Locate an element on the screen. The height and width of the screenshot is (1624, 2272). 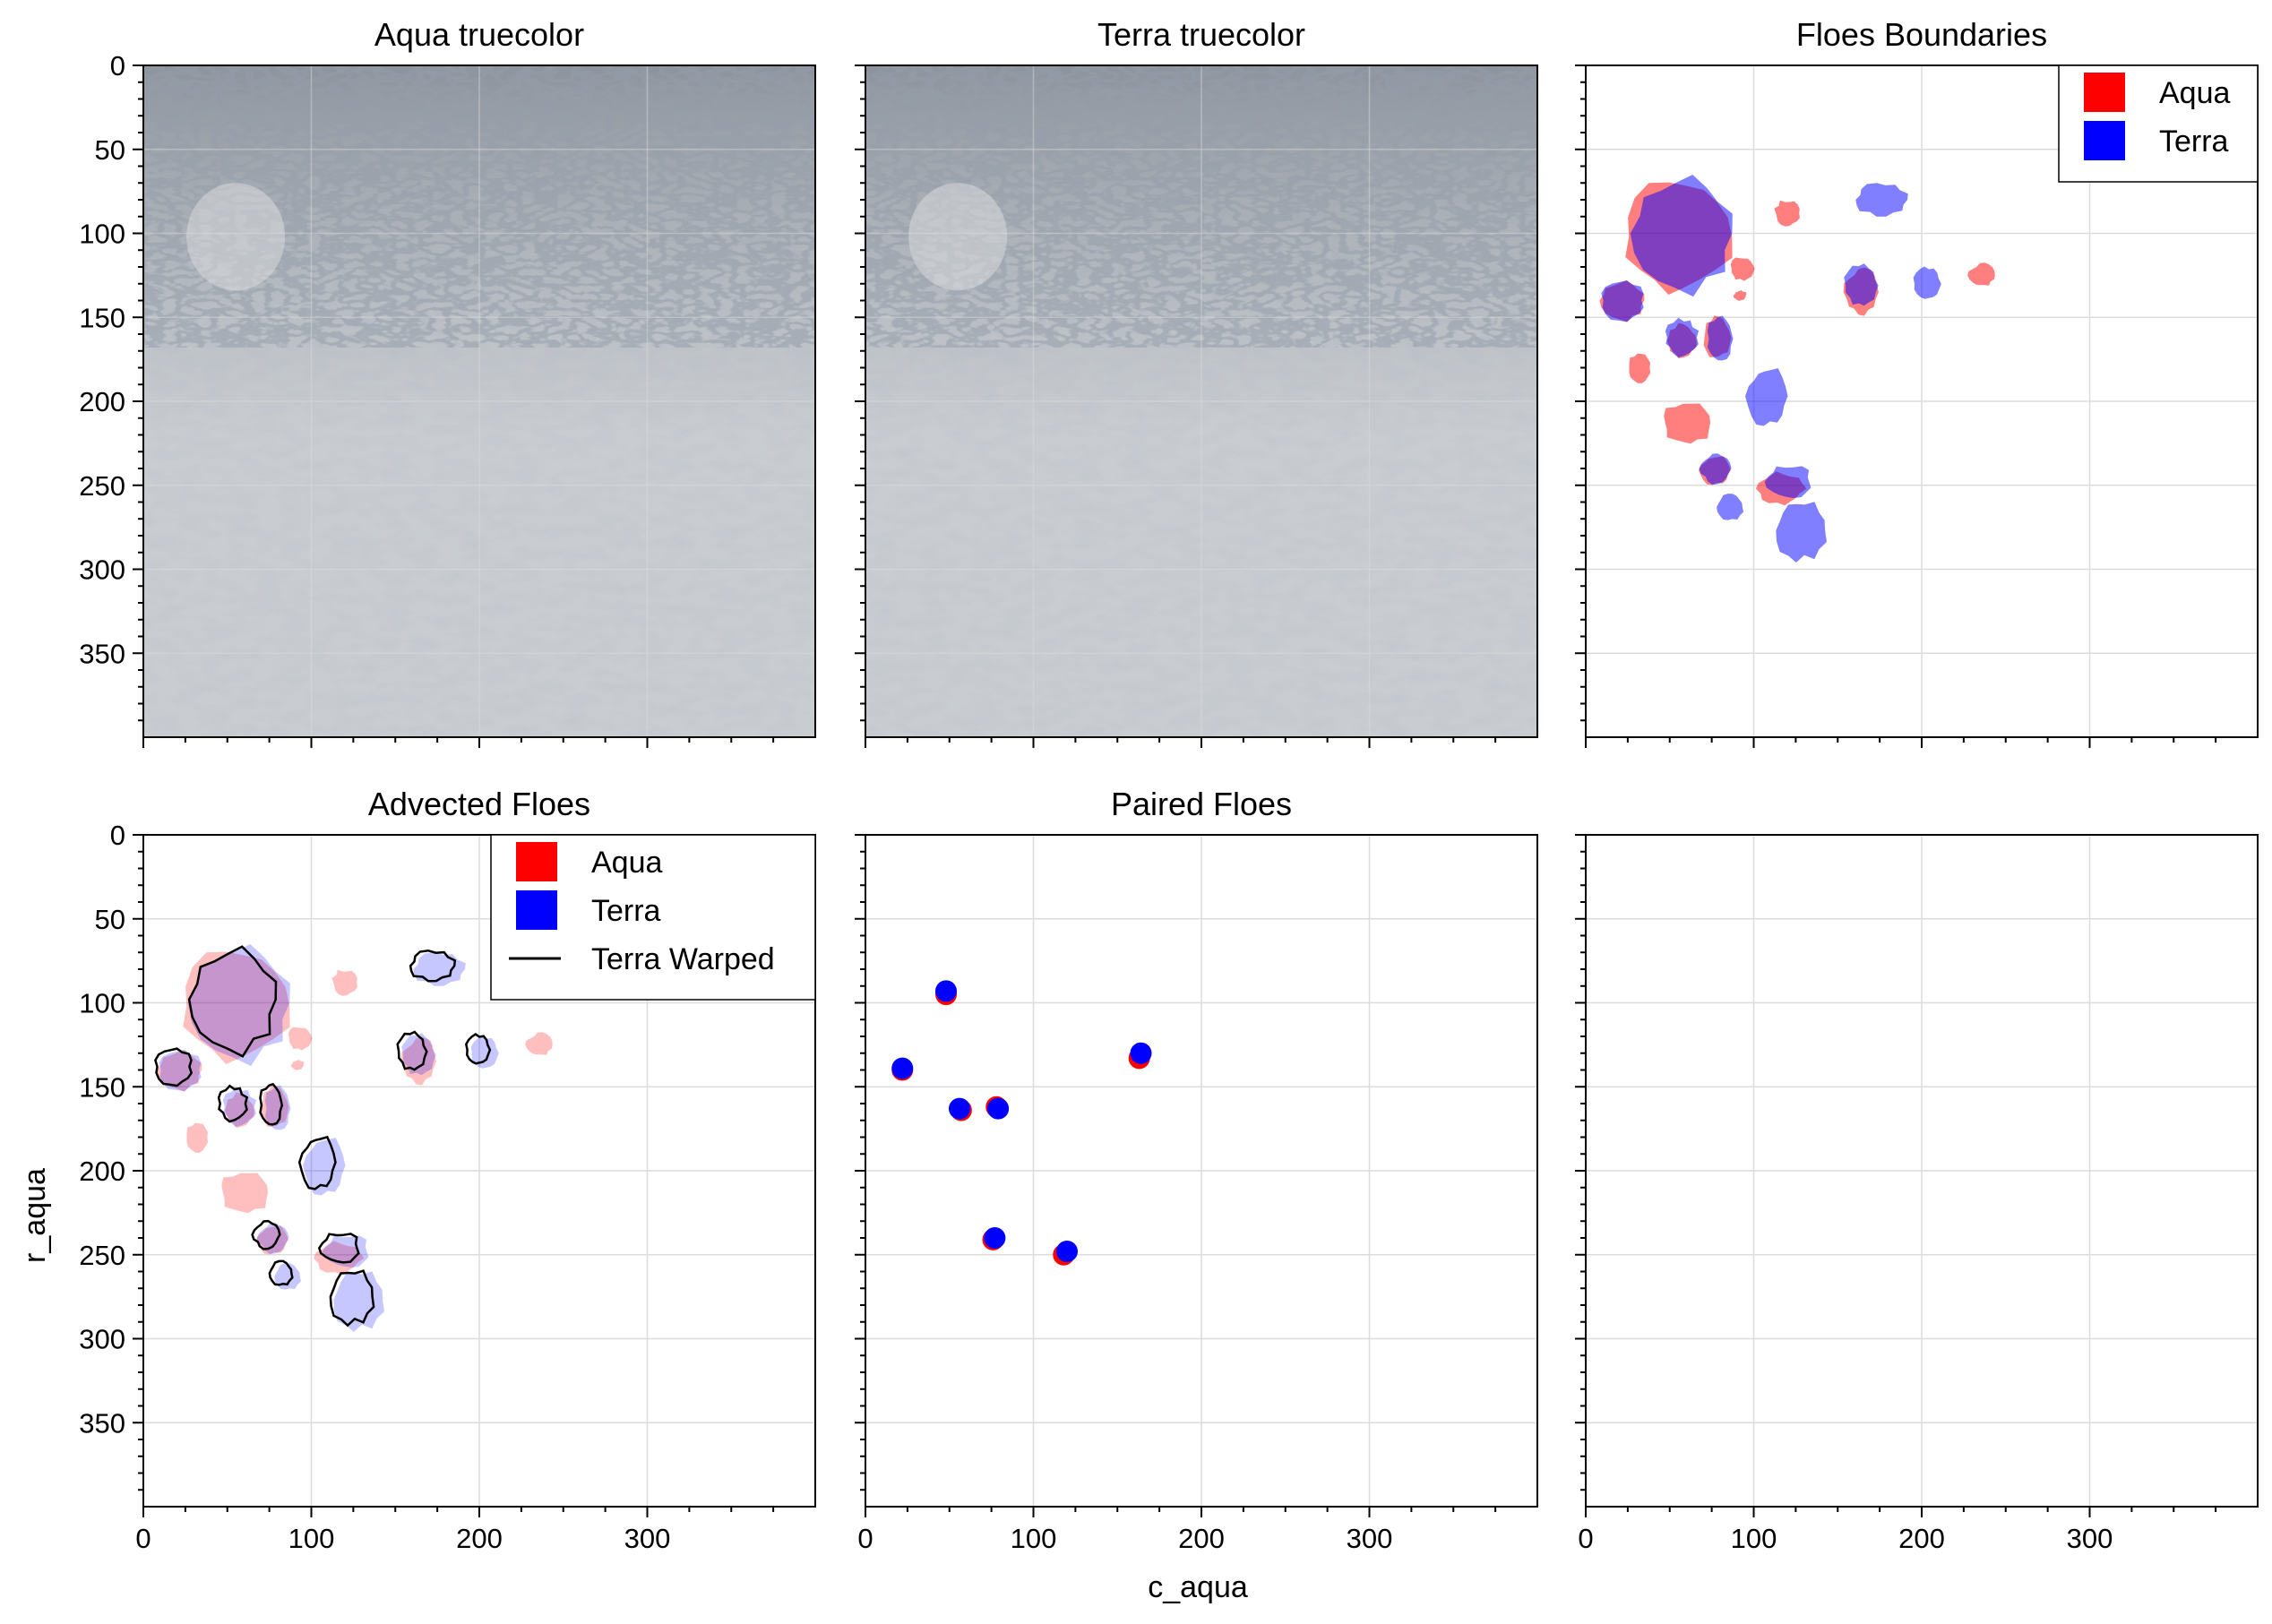
panel-title: Advected Floes is located at coordinates (479, 804).